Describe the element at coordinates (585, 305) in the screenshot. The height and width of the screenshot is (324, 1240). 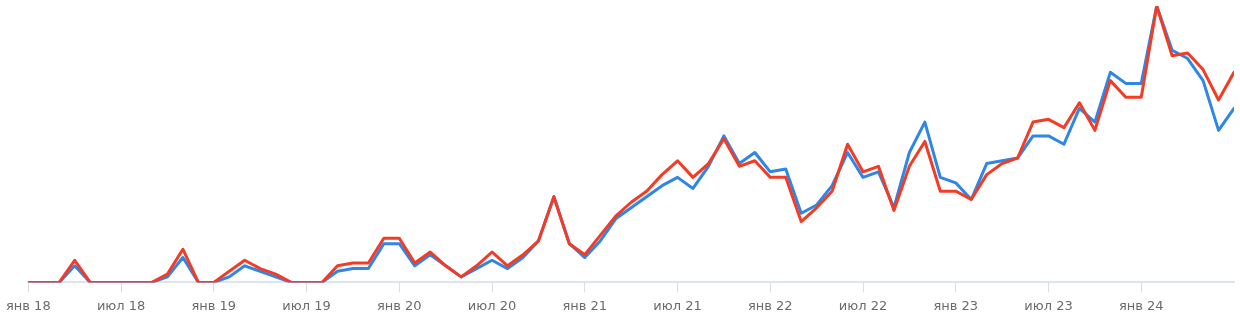
I see `x-tick-label: янв 21` at that location.